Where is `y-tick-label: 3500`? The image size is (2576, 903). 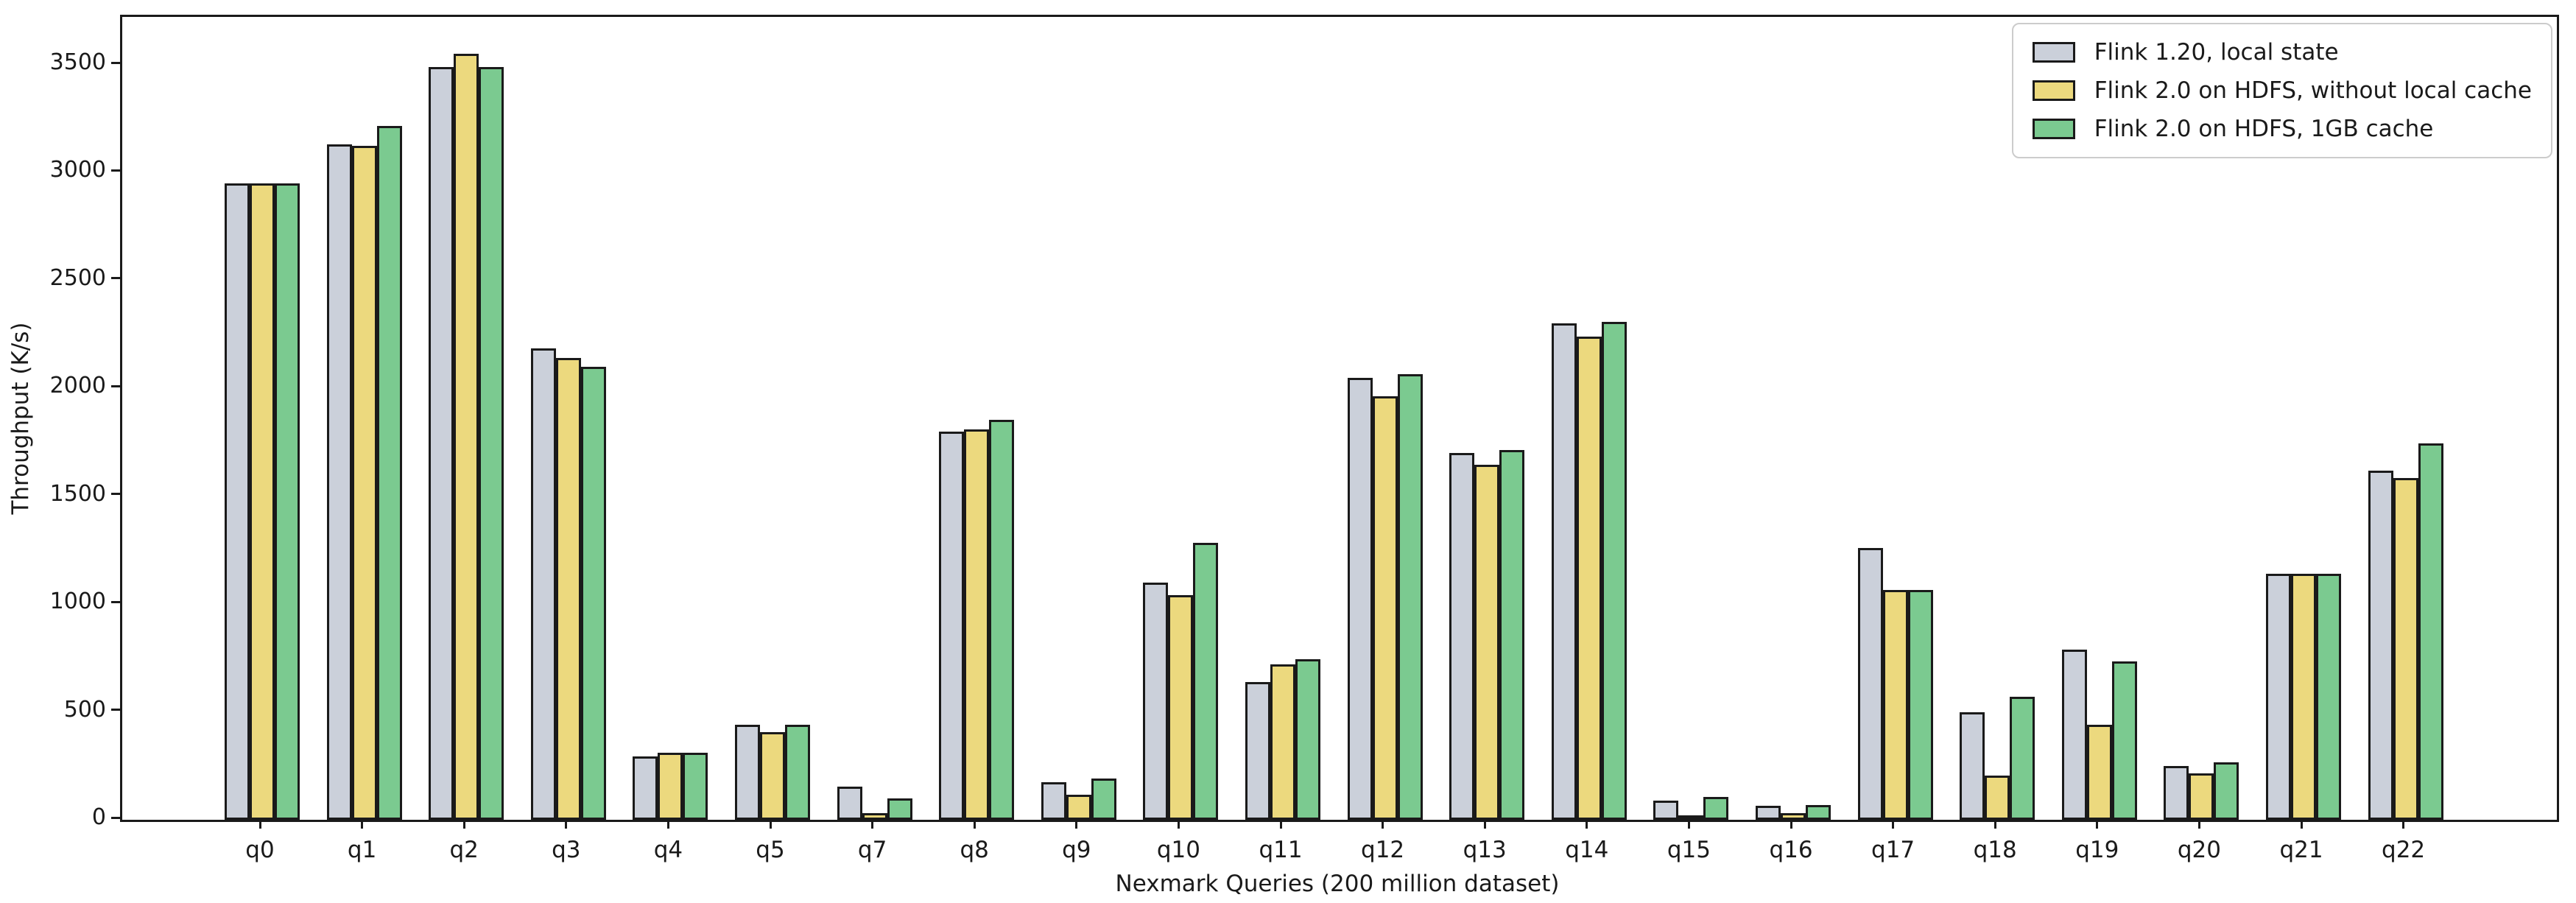 y-tick-label: 3500 is located at coordinates (77, 62).